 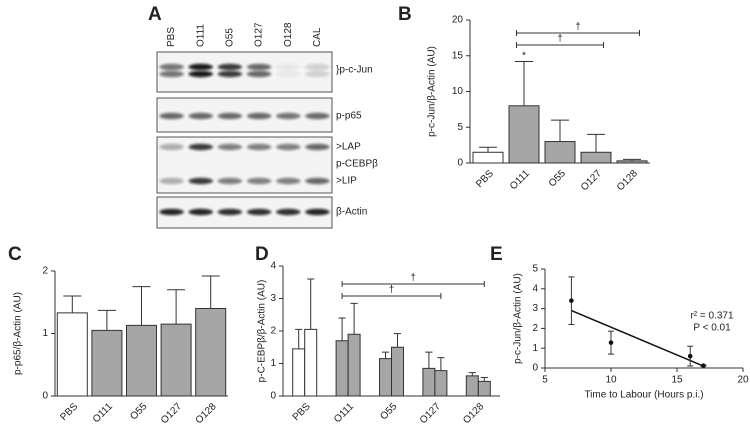 What do you see at coordinates (348, 147) in the screenshot?
I see `band-label: >LAP` at bounding box center [348, 147].